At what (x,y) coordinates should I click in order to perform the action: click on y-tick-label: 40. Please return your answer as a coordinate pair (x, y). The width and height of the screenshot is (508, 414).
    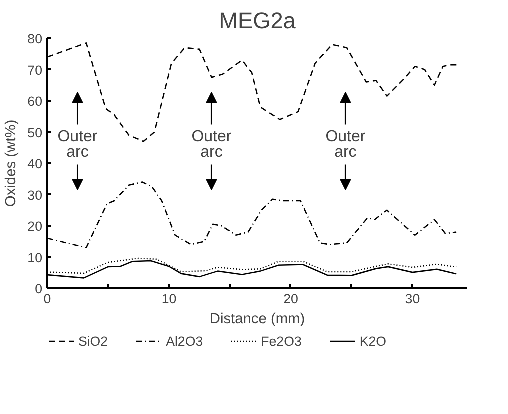
    Looking at the image, I should click on (35, 164).